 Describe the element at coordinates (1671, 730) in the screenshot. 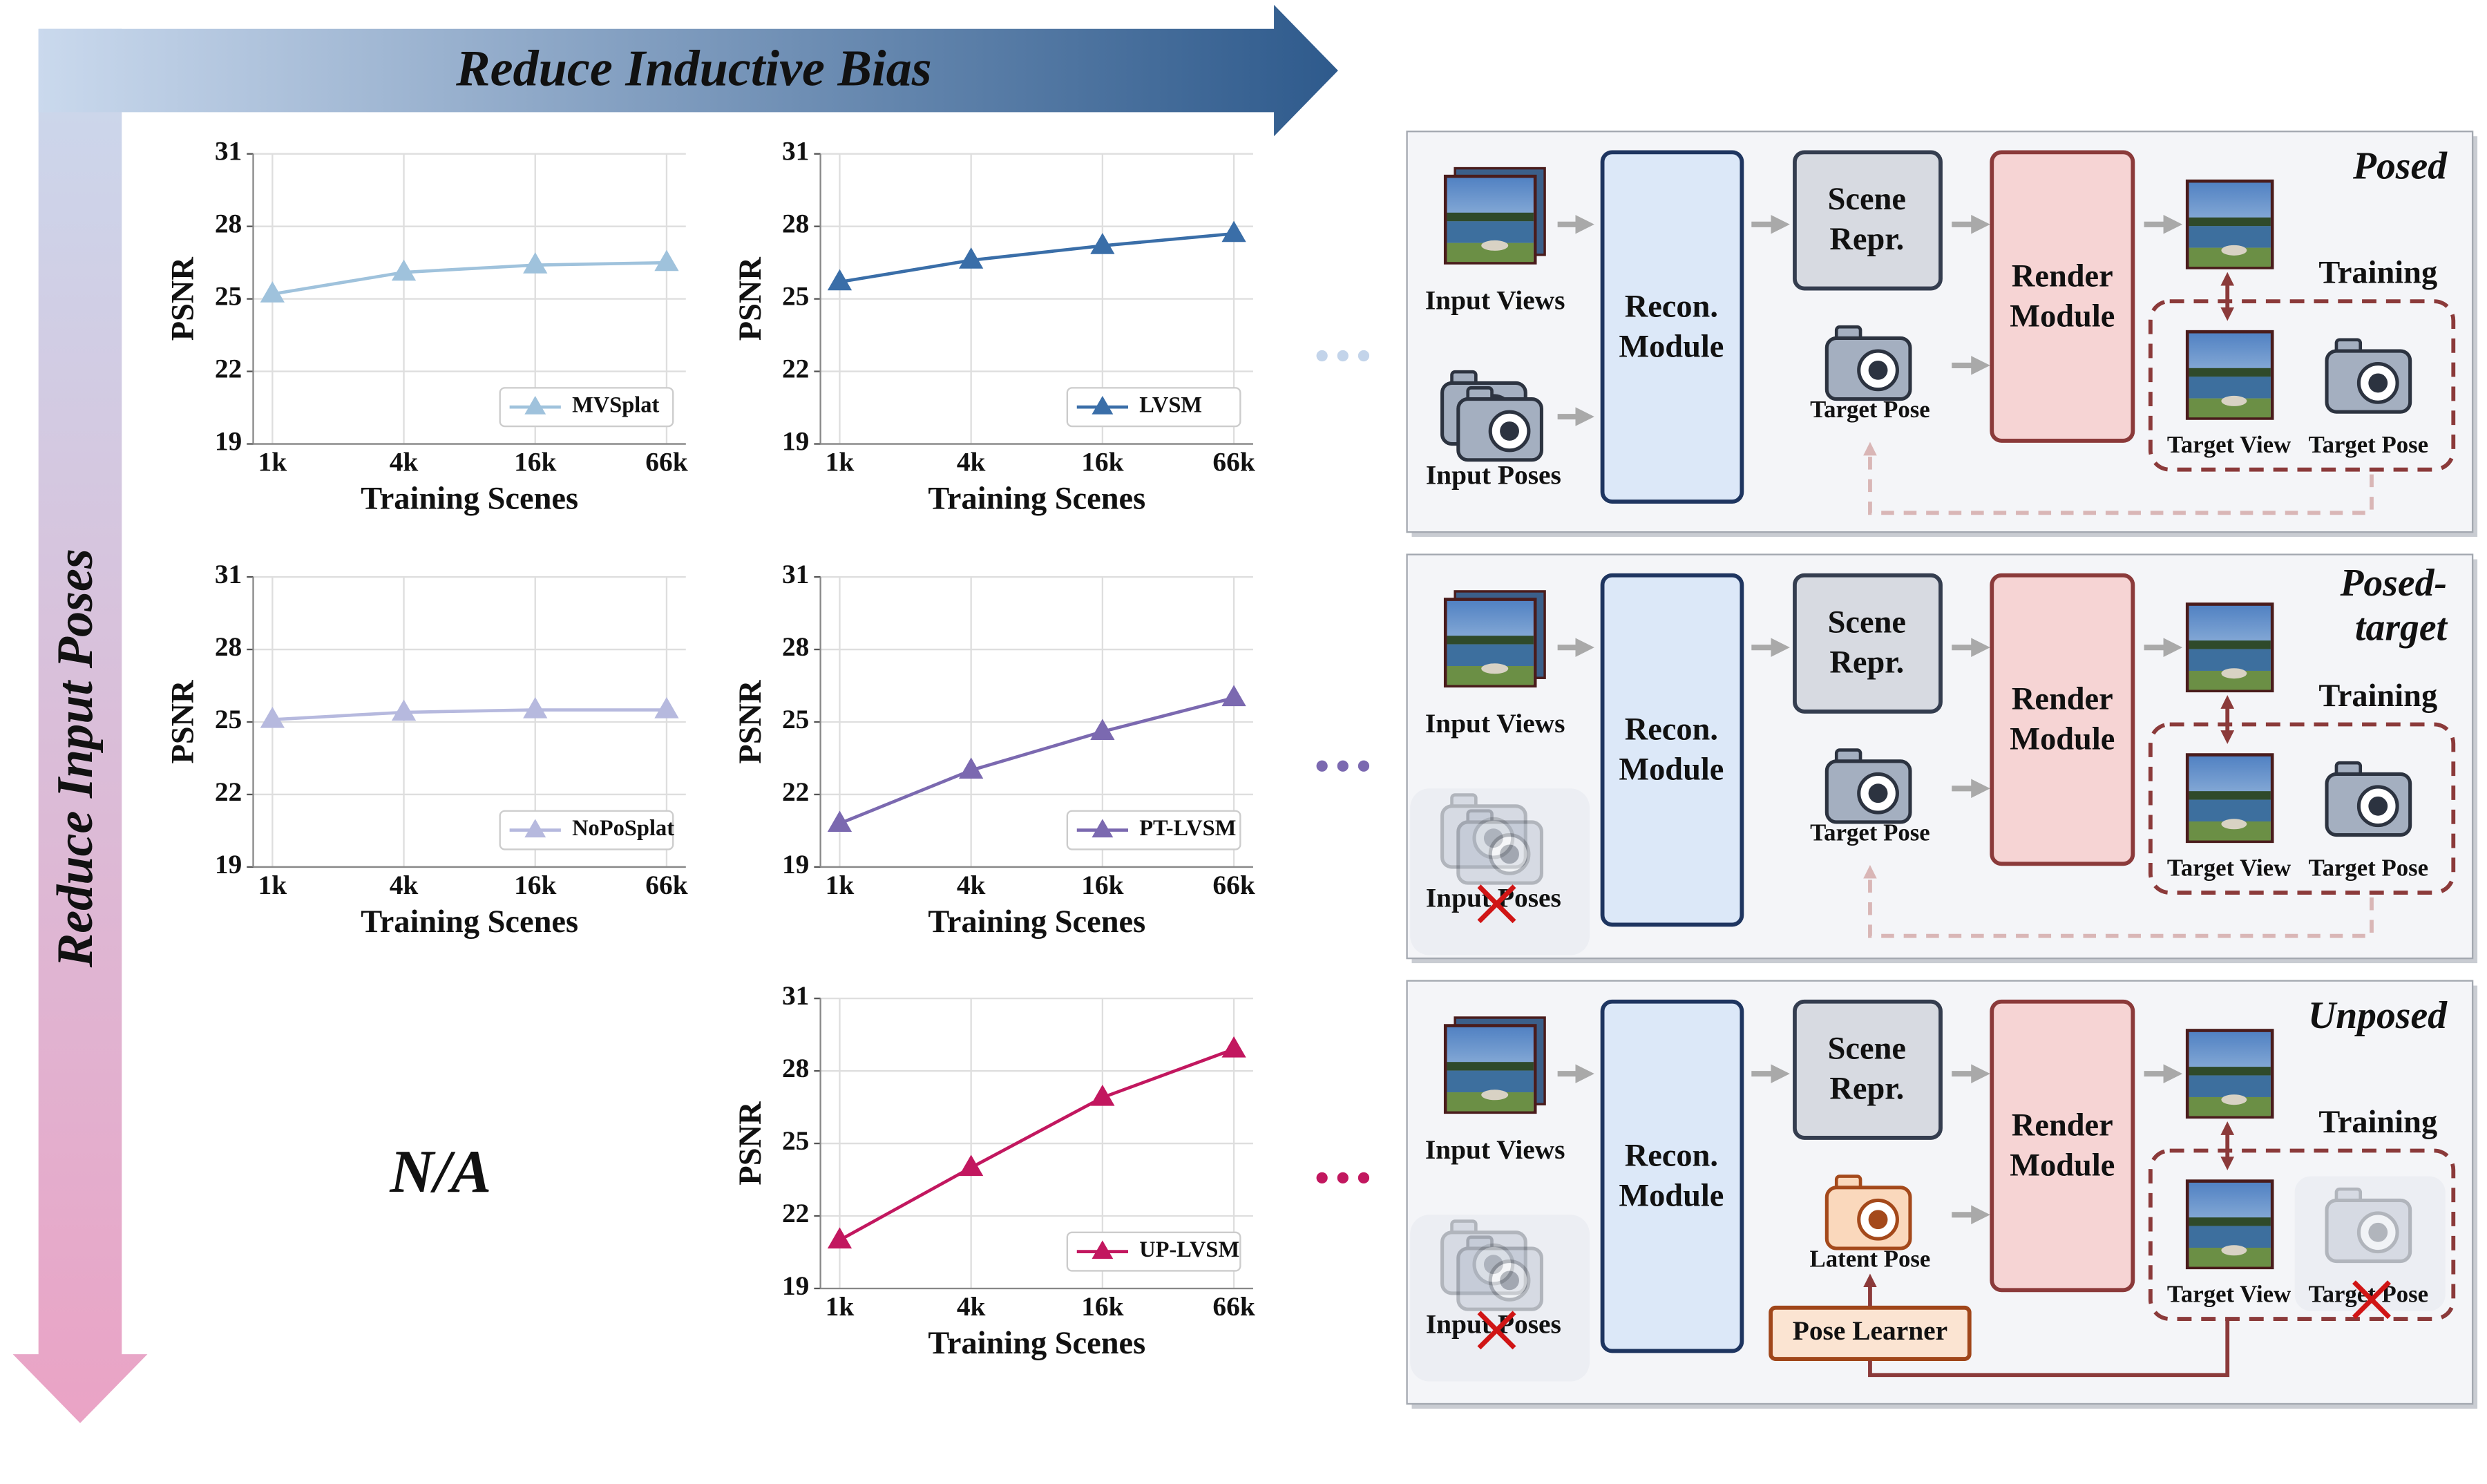

I see `recon-label: Recon.` at that location.